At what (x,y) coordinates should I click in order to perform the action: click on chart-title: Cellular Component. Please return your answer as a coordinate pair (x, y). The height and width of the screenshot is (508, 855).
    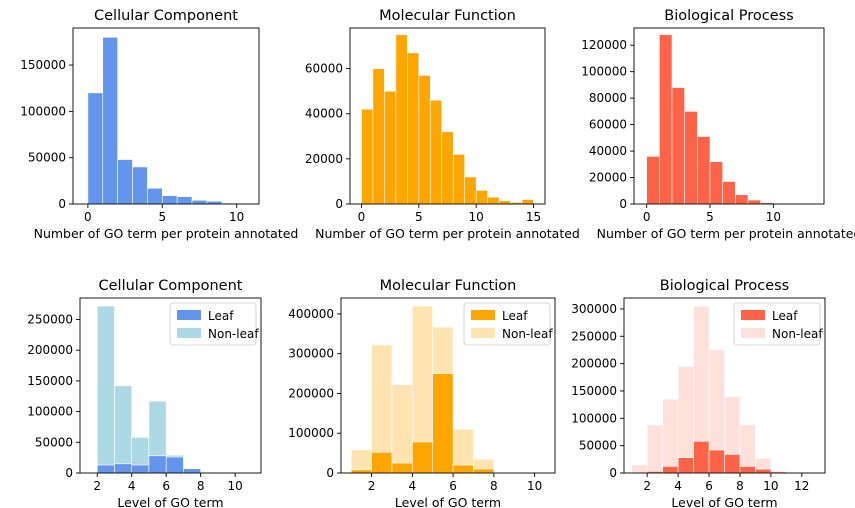
    Looking at the image, I should click on (171, 286).